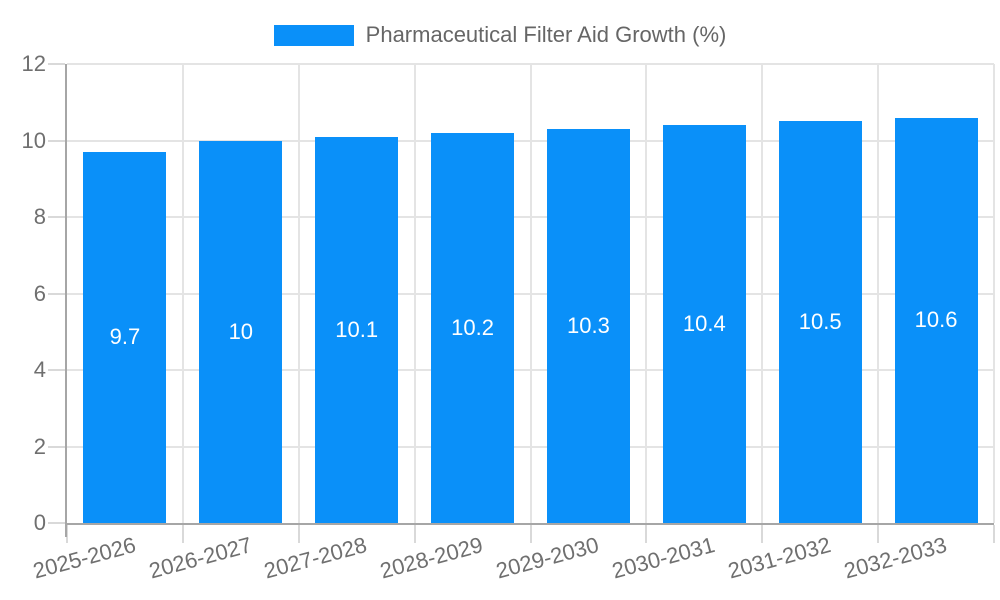 The image size is (1000, 600). I want to click on bar-value-label: 10.2, so click(472, 327).